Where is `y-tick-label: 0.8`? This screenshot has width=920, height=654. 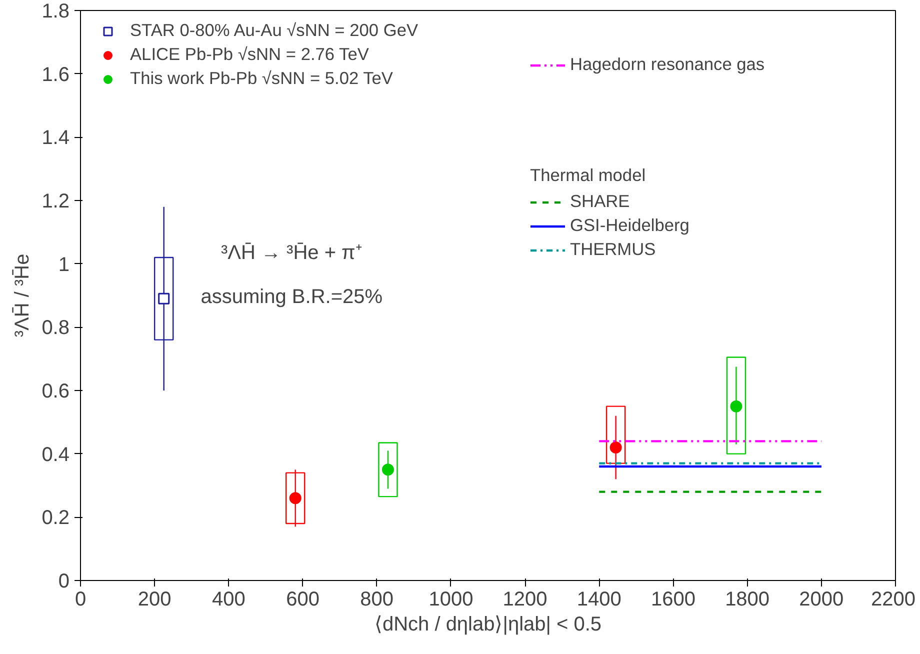
y-tick-label: 0.8 is located at coordinates (56, 328).